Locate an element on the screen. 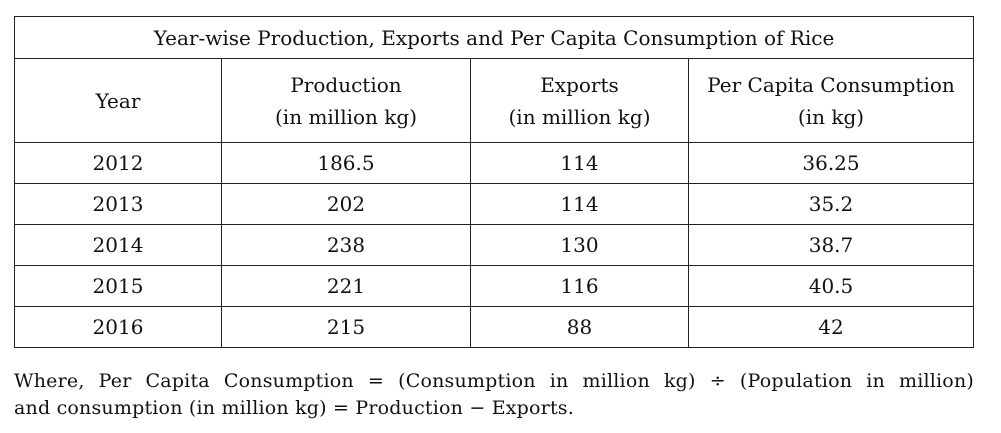 The width and height of the screenshot is (1001, 433). table-row: 2016 215 88 42 is located at coordinates (494, 327).